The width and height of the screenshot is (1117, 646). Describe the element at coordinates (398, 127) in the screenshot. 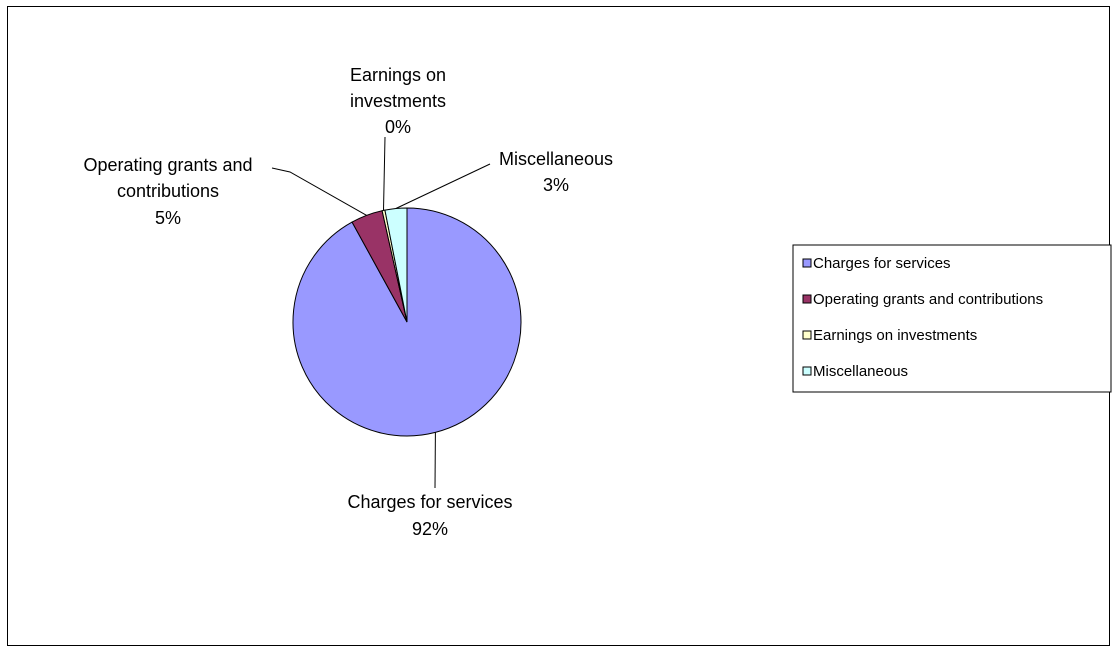

I see `data-label-line: 0%` at that location.